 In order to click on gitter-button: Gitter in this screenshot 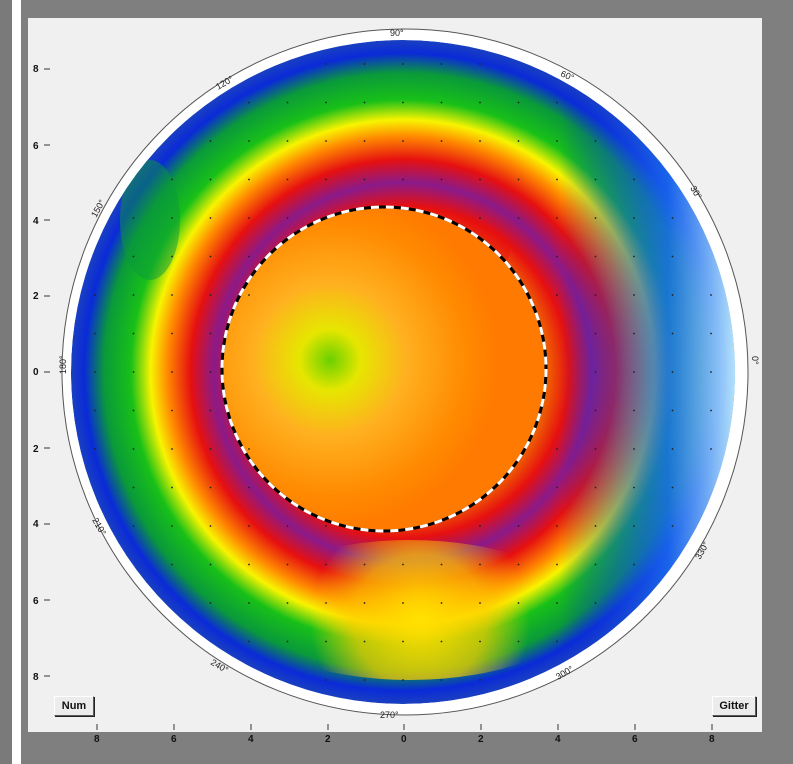, I will do `click(734, 706)`.